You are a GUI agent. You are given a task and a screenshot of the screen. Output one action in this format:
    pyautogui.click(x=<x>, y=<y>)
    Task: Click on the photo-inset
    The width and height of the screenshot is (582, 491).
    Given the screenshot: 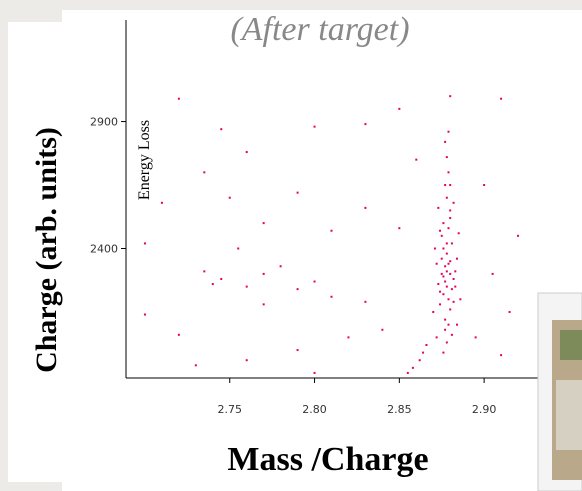 What is the action you would take?
    pyautogui.click(x=559, y=391)
    